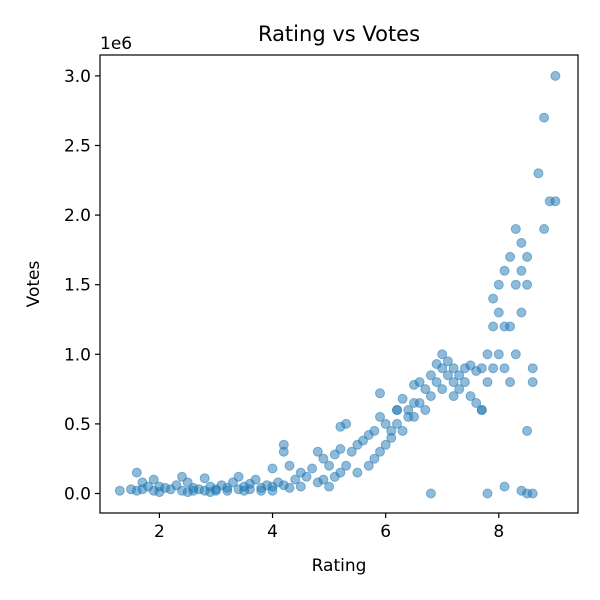  Describe the element at coordinates (34, 284) in the screenshot. I see `y-axis-label: Votes` at that location.